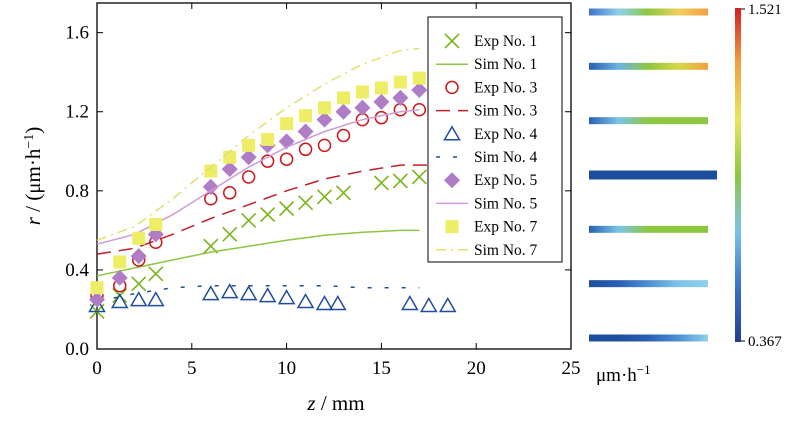 The image size is (800, 422). What do you see at coordinates (258, 253) in the screenshot?
I see `sim-no-1-line` at bounding box center [258, 253].